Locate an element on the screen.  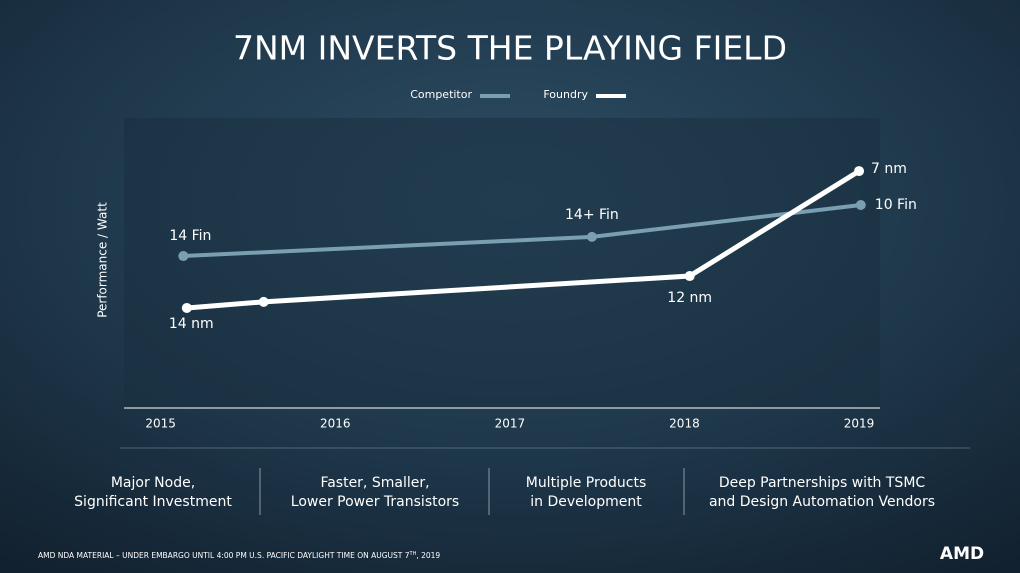
pillar-text: Faster, Smaller, is located at coordinates (374, 483).